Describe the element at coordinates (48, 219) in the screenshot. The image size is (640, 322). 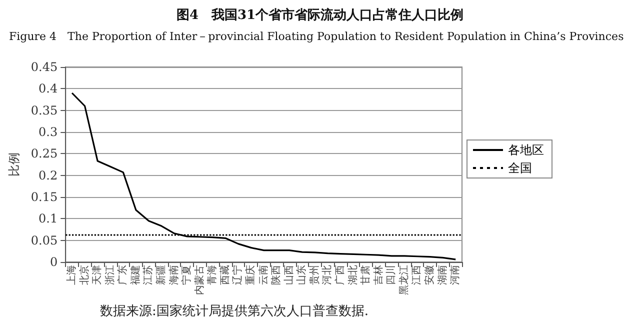
I see `y-tick-label: 0.1` at that location.